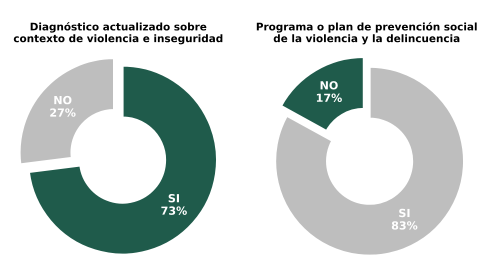 Image resolution: width=485 pixels, height=265 pixels. I want to click on chart-title: Programa o plan de prevención social de la violencia y la delincuencia, so click(366, 33).